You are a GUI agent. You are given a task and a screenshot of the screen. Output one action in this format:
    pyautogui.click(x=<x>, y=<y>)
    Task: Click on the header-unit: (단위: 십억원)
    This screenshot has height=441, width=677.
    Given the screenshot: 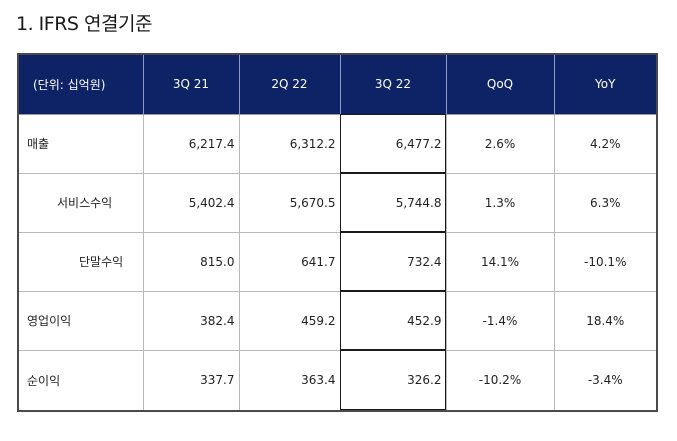 What is the action you would take?
    pyautogui.click(x=81, y=85)
    